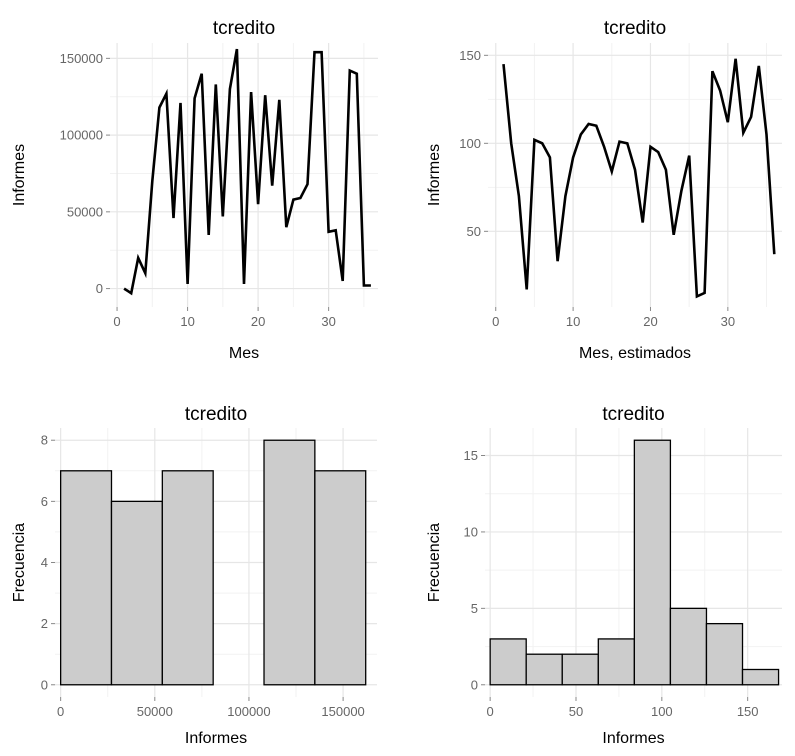 The image size is (795, 756). Describe the element at coordinates (635, 353) in the screenshot. I see `x-axis-label: Mes, estimados` at that location.